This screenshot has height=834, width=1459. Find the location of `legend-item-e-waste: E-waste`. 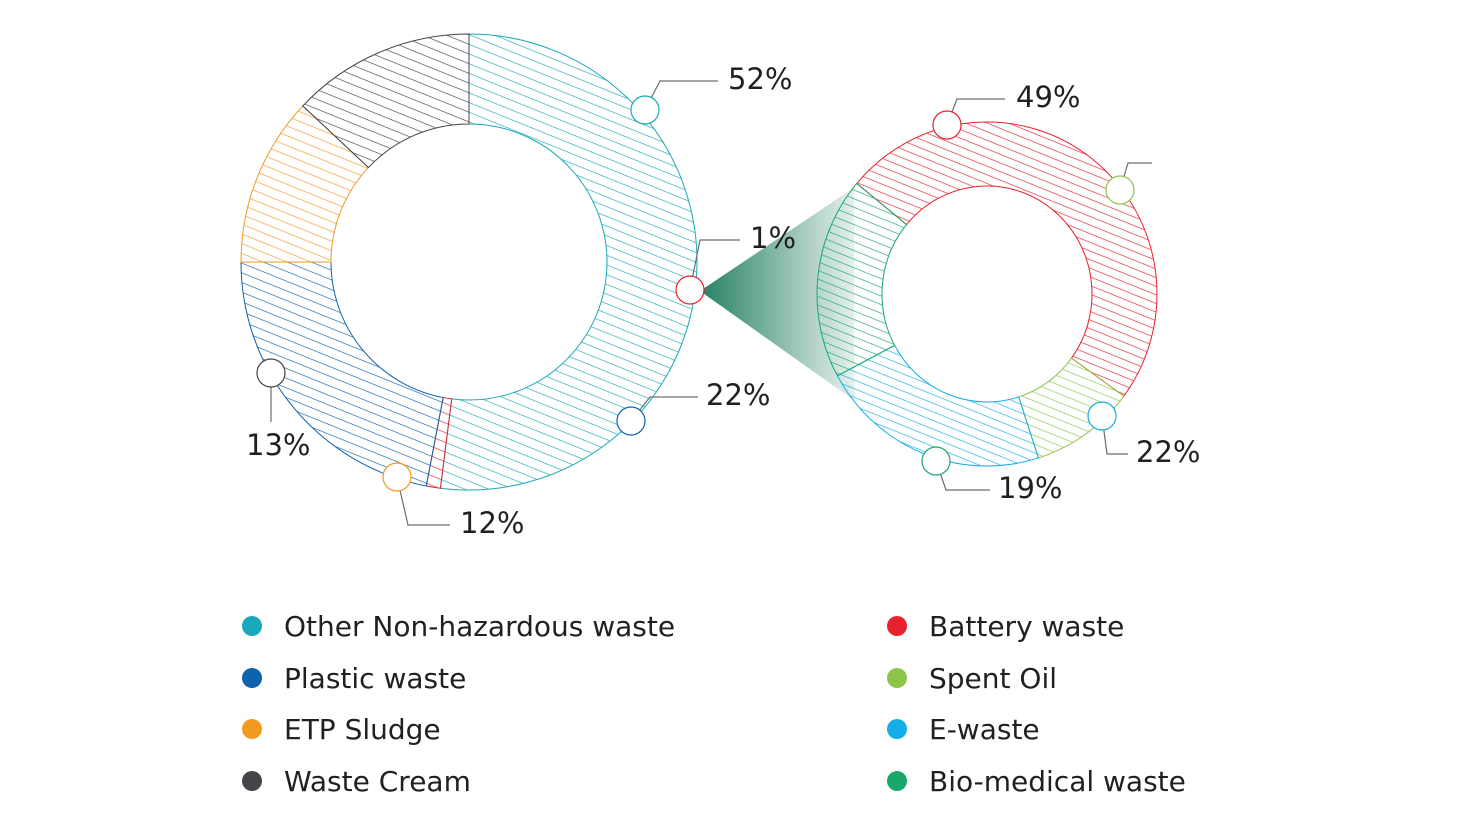

legend-item-e-waste: E-waste is located at coordinates (963, 729).